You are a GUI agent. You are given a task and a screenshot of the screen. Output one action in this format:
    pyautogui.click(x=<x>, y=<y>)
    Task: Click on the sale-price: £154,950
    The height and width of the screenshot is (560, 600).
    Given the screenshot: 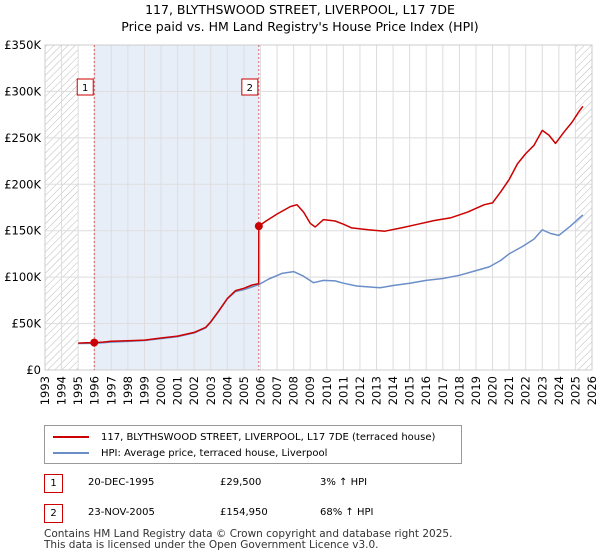 What is the action you would take?
    pyautogui.click(x=244, y=512)
    